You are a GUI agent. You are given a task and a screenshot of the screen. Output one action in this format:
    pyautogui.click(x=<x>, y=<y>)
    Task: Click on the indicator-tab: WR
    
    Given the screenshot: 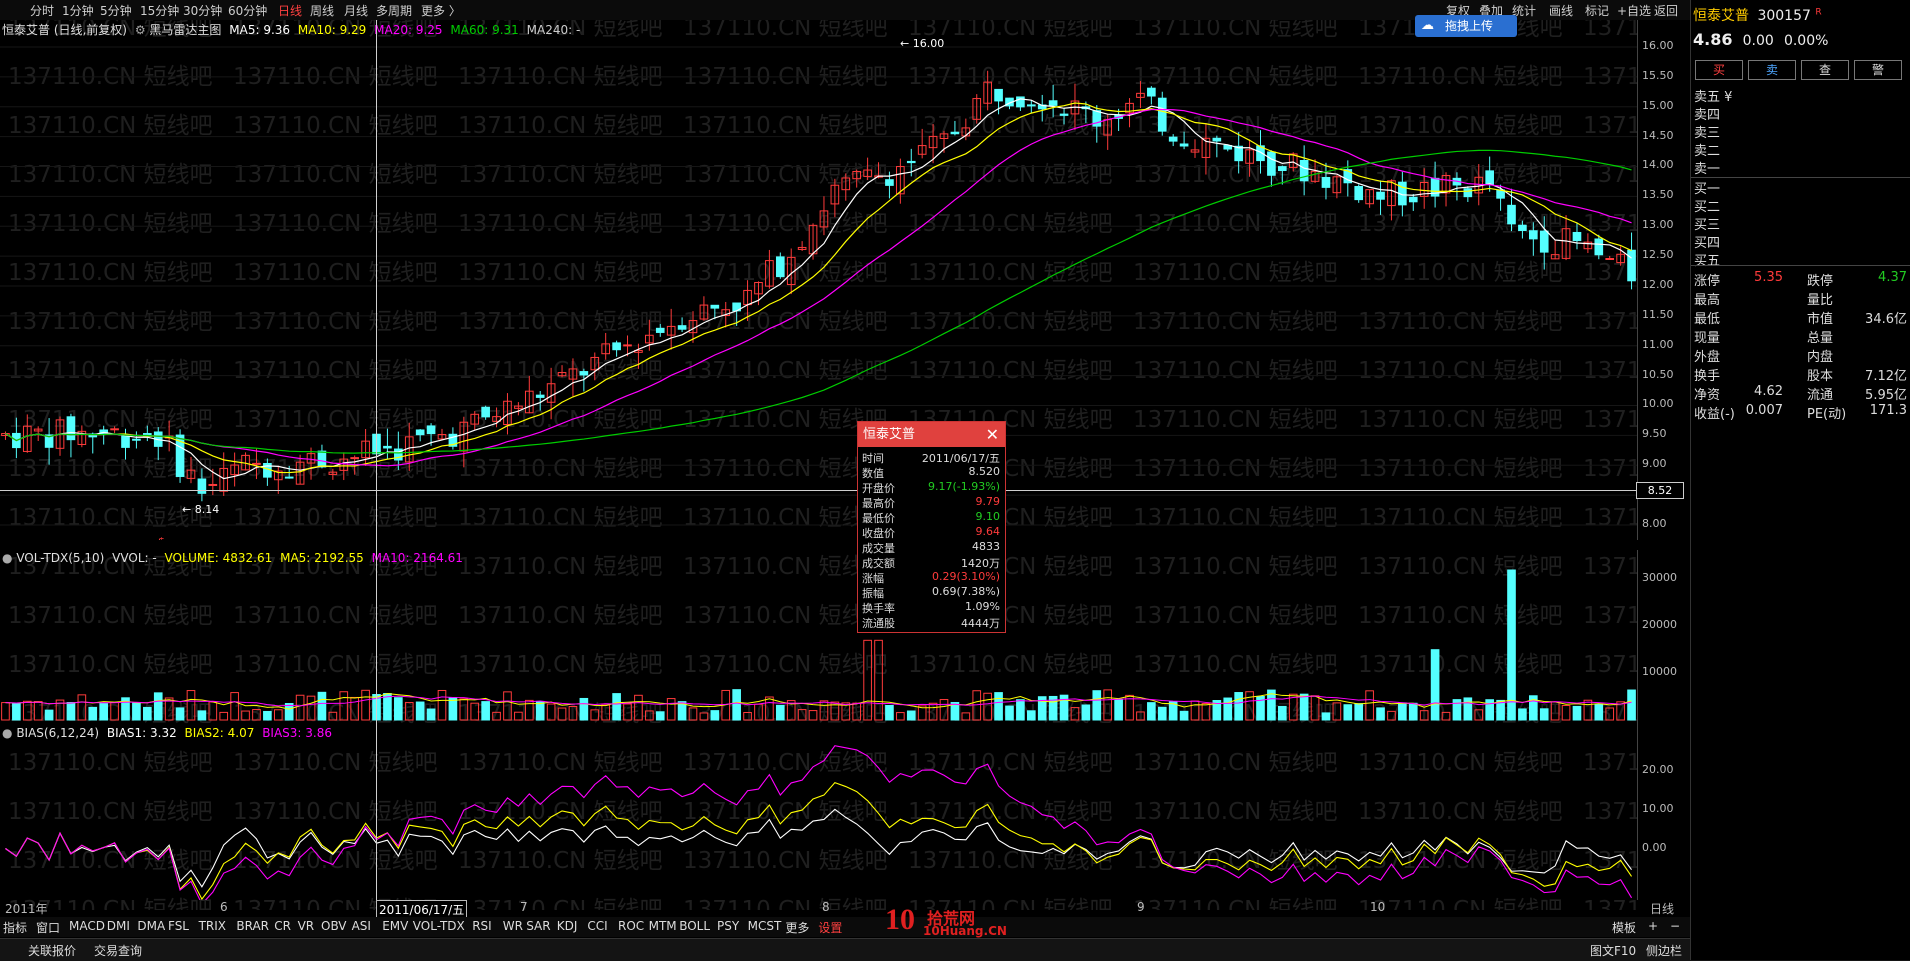 What is the action you would take?
    pyautogui.click(x=512, y=926)
    